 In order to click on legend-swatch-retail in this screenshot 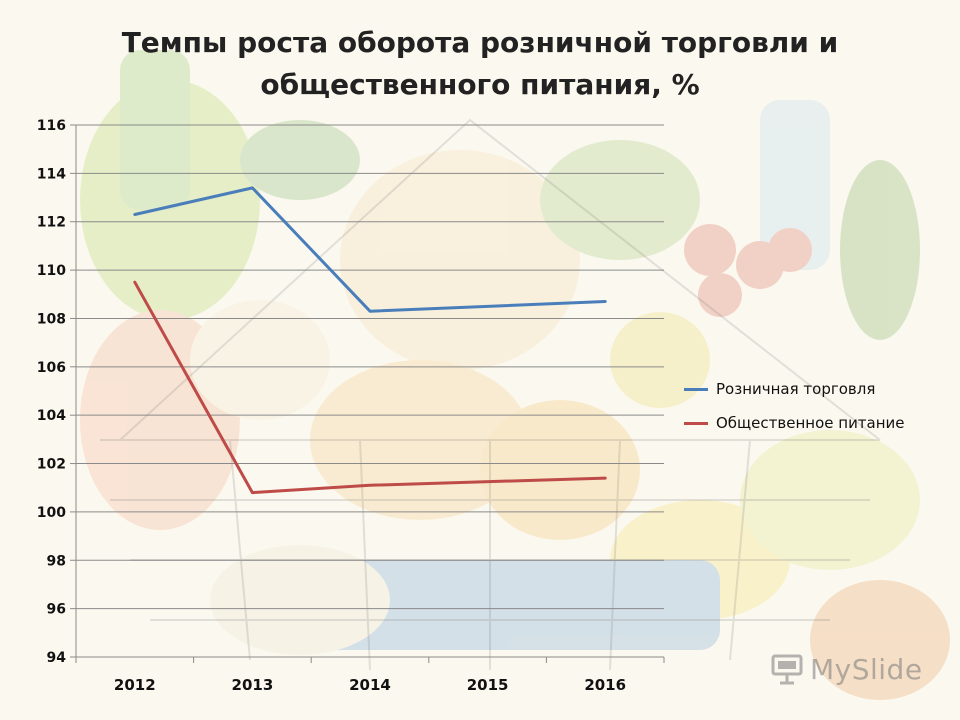, I will do `click(696, 389)`.